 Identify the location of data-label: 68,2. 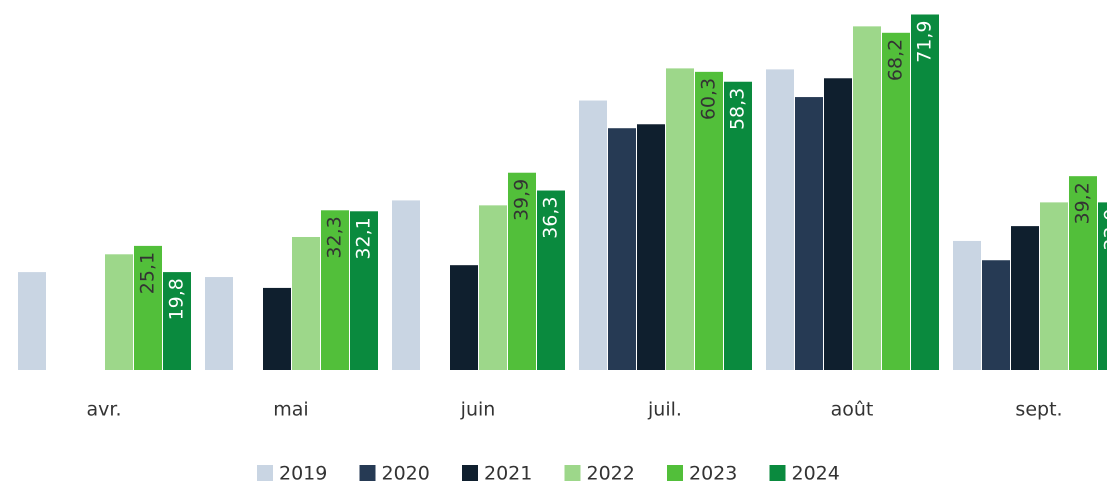
(896, 60).